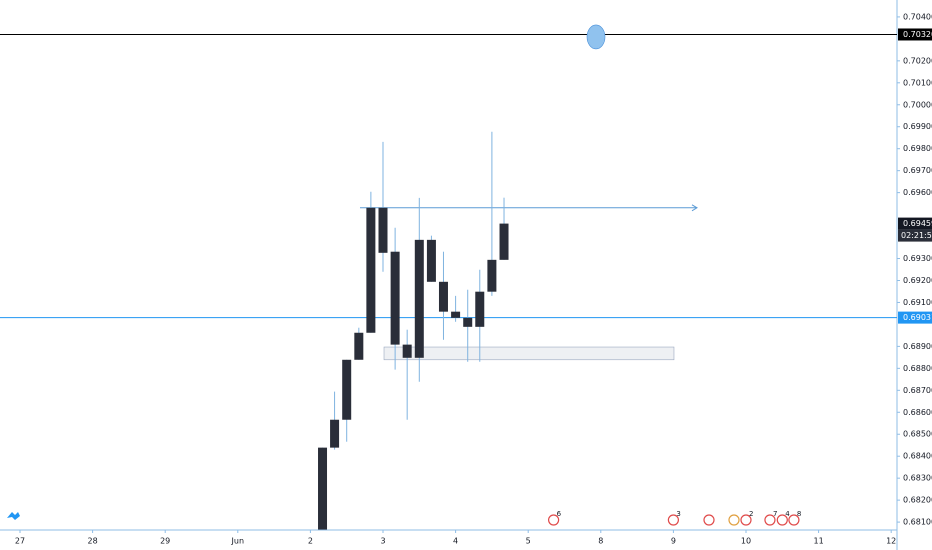 This screenshot has width=932, height=550. I want to click on x-tick-label: 5, so click(528, 541).